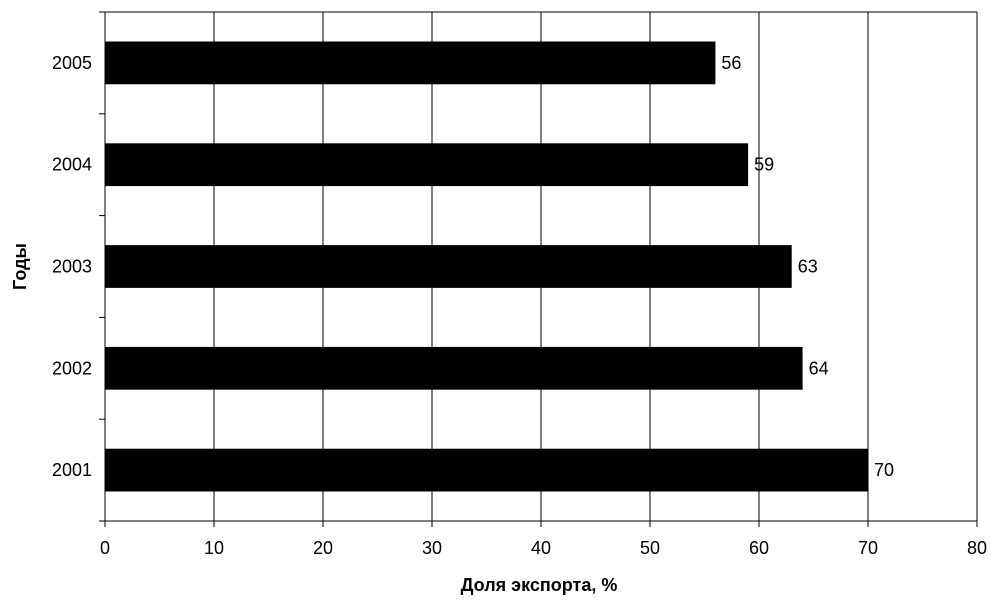 This screenshot has width=991, height=601. Describe the element at coordinates (72, 470) in the screenshot. I see `y-tick-label: 2001` at that location.